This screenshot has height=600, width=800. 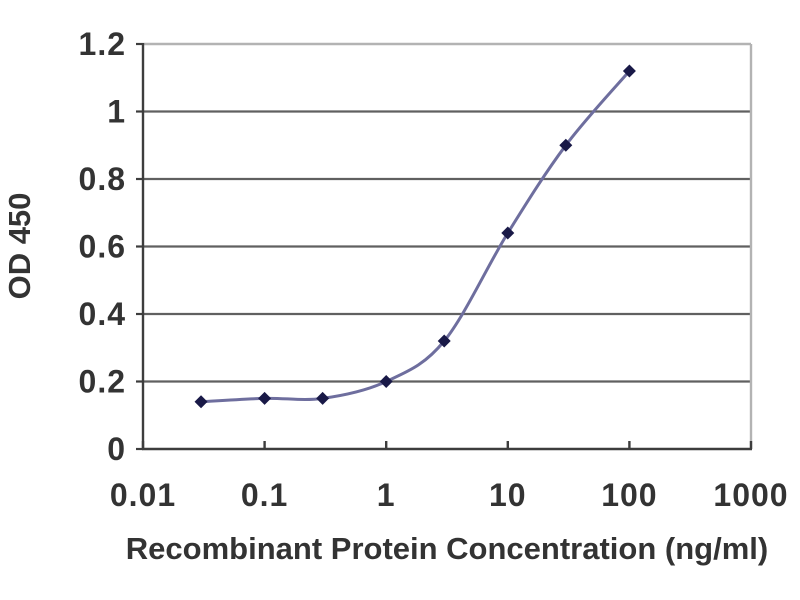 What do you see at coordinates (19, 246) in the screenshot?
I see `y-axis-title: OD 450` at bounding box center [19, 246].